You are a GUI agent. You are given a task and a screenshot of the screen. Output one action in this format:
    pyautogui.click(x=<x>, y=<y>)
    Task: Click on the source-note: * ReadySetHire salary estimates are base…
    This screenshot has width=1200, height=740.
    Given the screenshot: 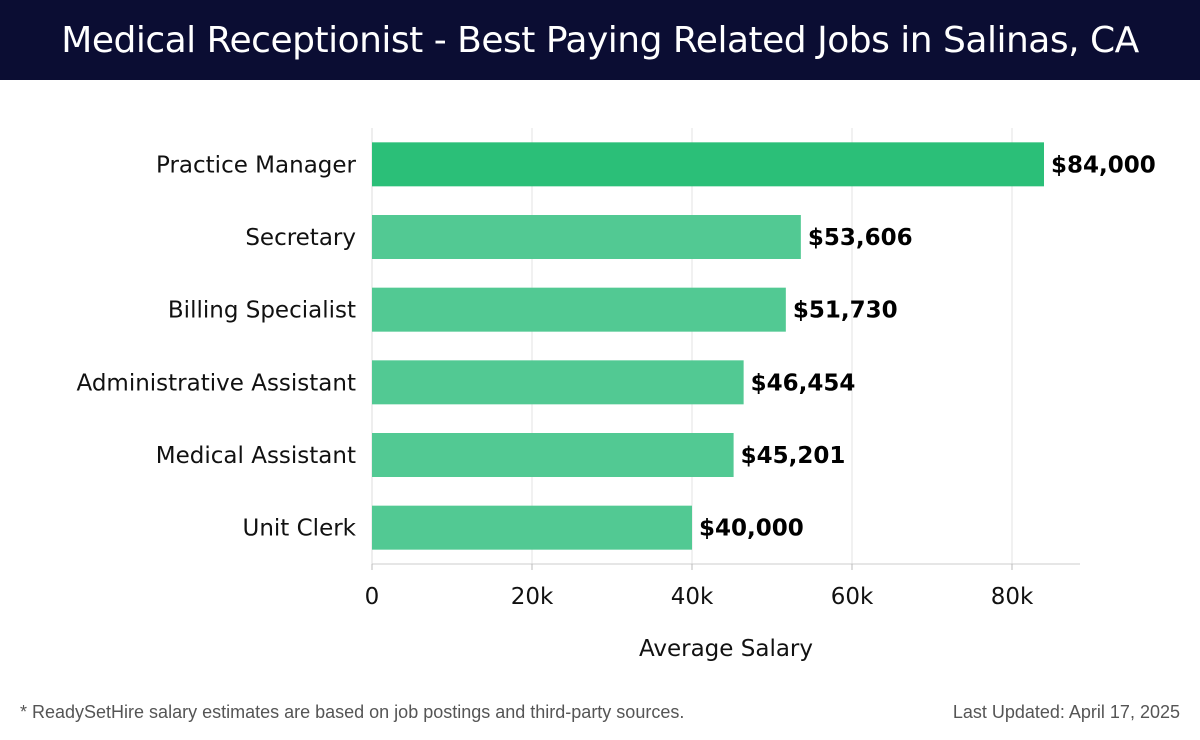 What is the action you would take?
    pyautogui.click(x=352, y=712)
    